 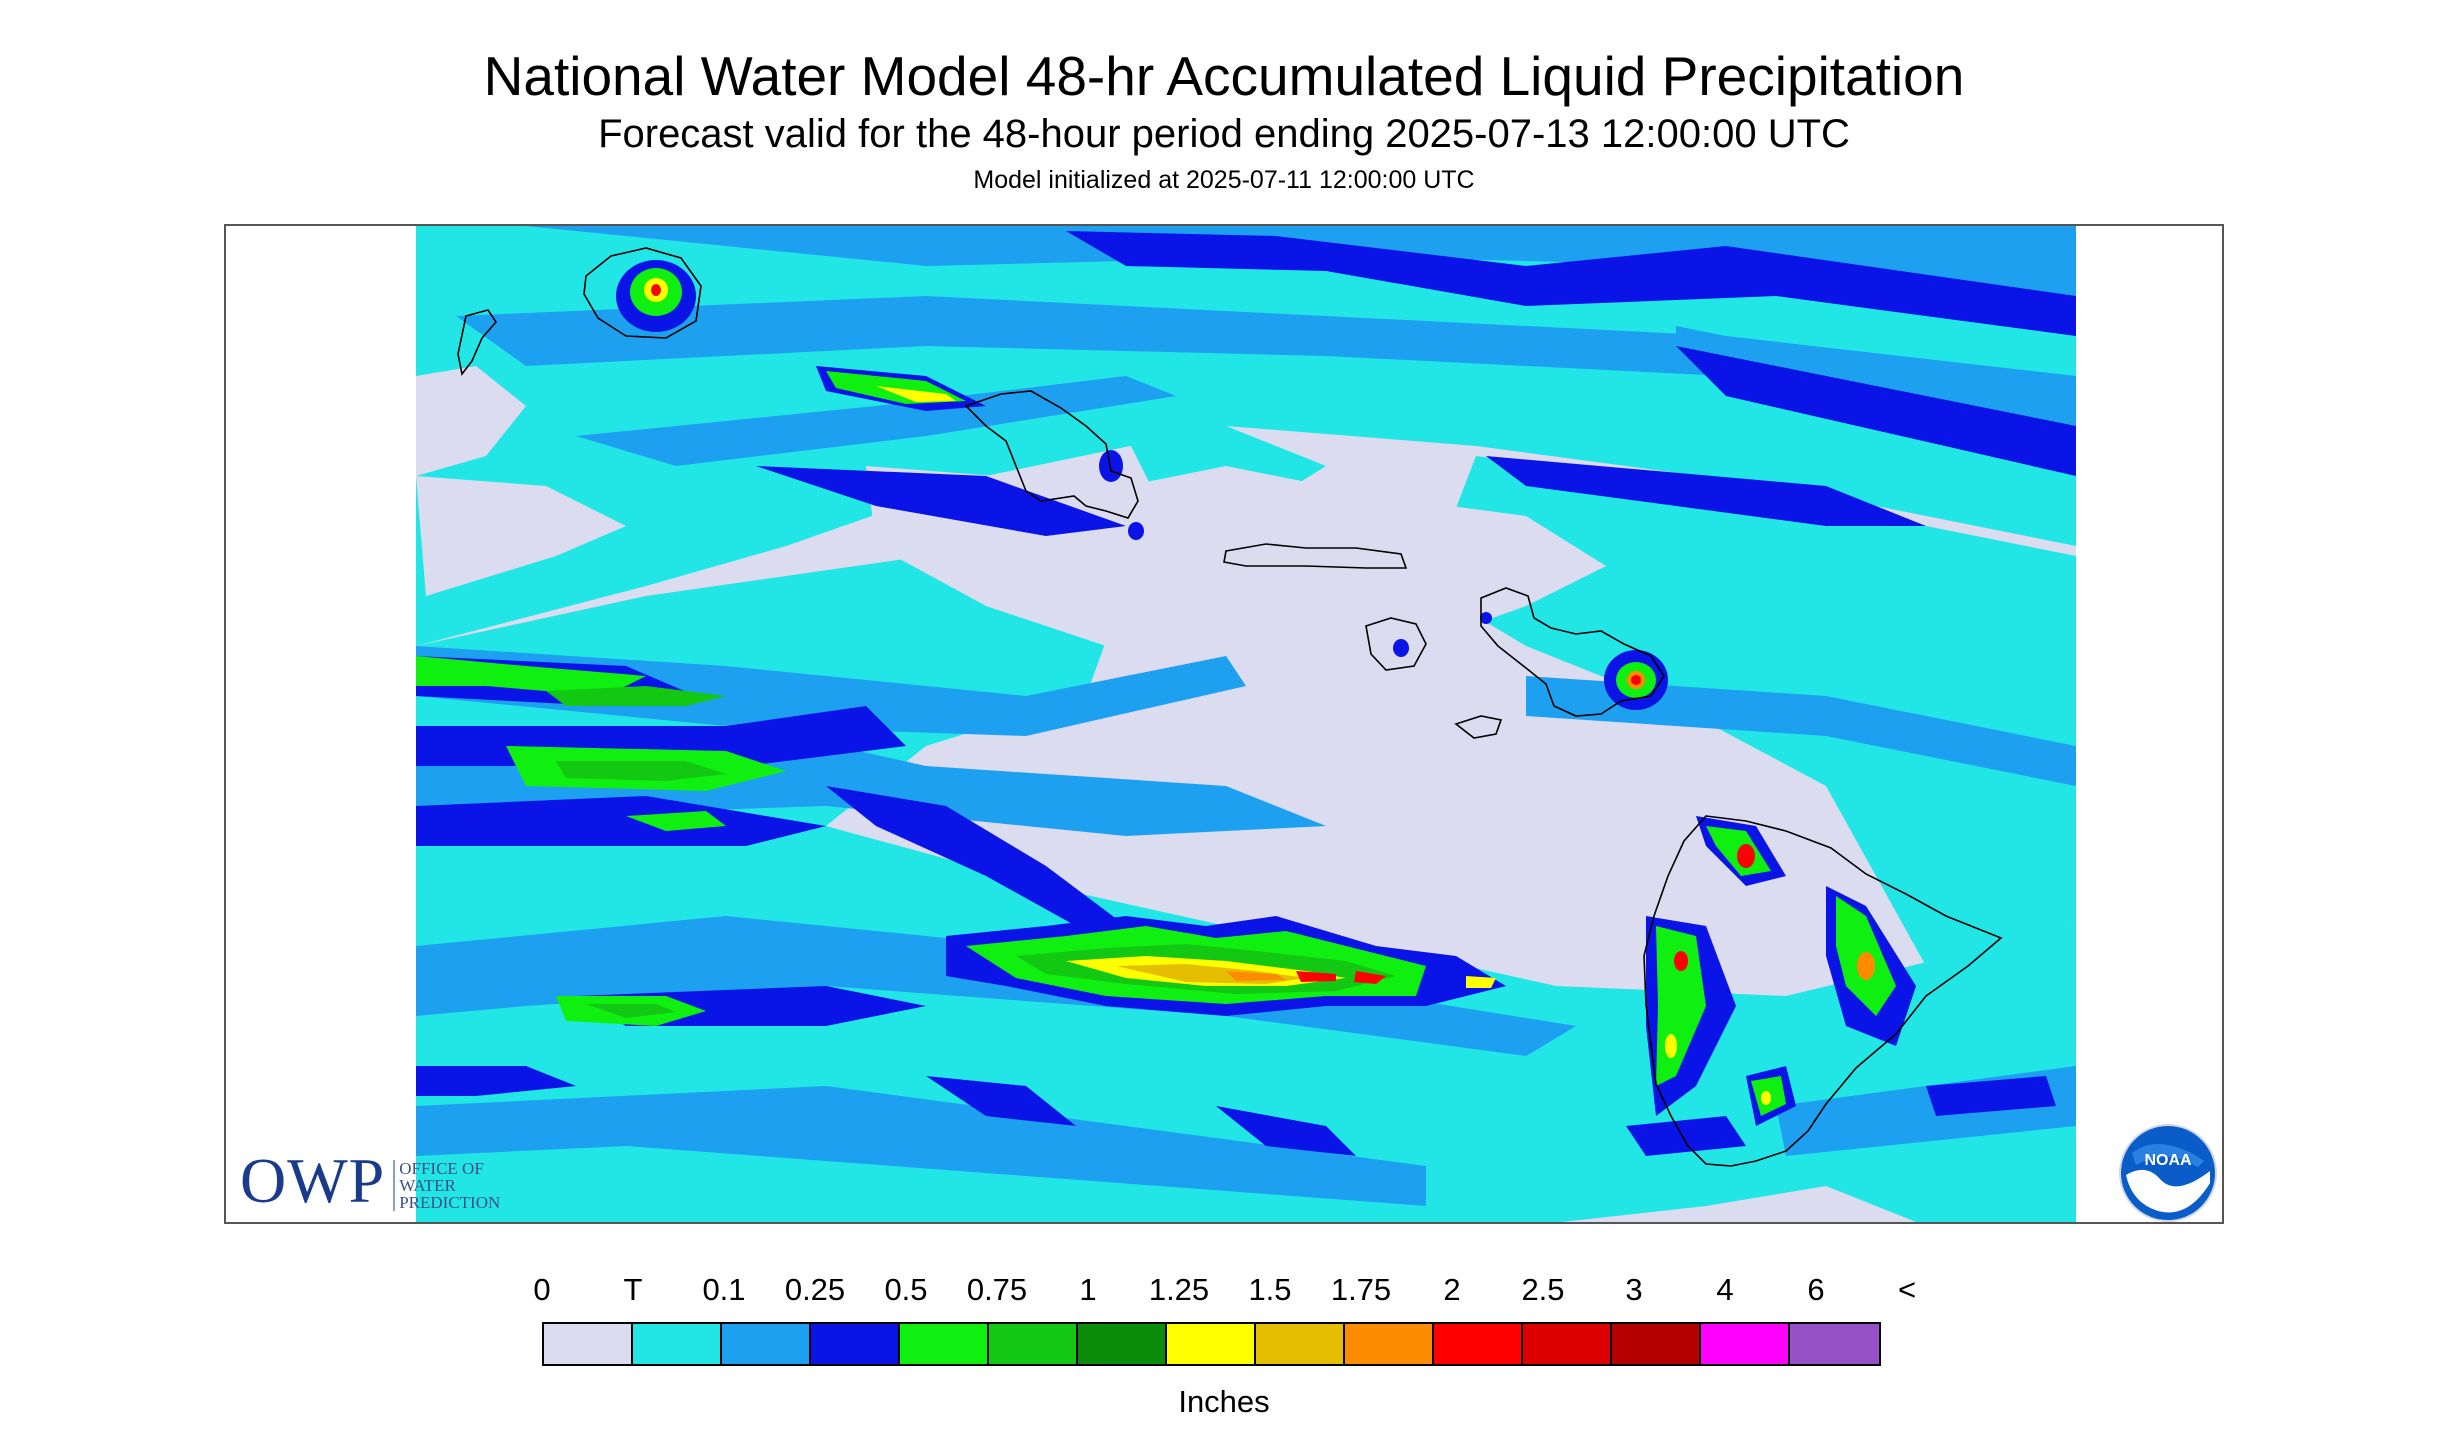 I want to click on maui-rain-hotspot, so click(x=1636, y=680).